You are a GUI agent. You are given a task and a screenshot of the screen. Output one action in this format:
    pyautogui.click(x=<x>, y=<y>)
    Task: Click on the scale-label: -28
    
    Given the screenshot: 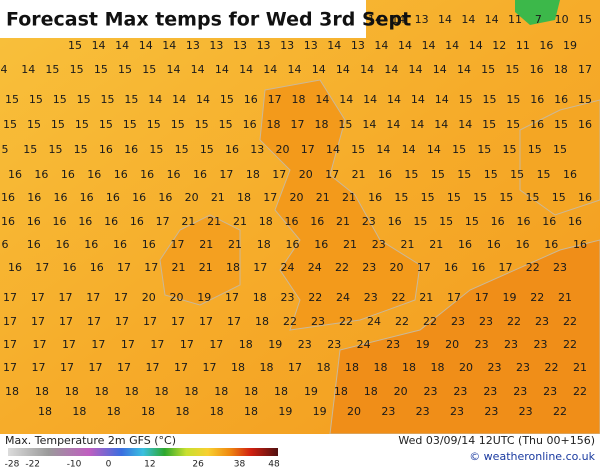 What is the action you would take?
    pyautogui.click(x=12, y=465)
    